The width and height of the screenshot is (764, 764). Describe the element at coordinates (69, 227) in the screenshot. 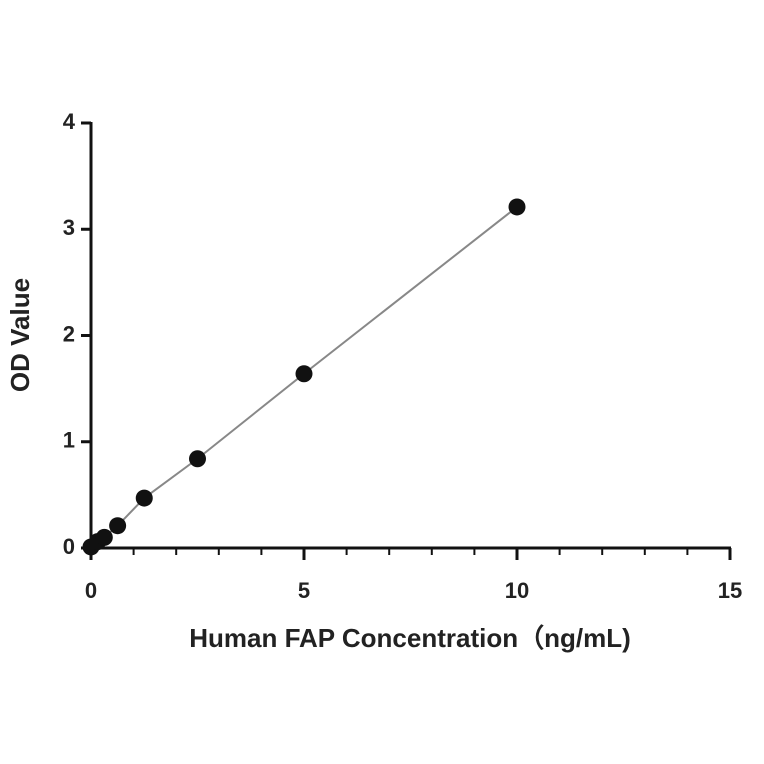

I see `y-tick-label: 3` at that location.